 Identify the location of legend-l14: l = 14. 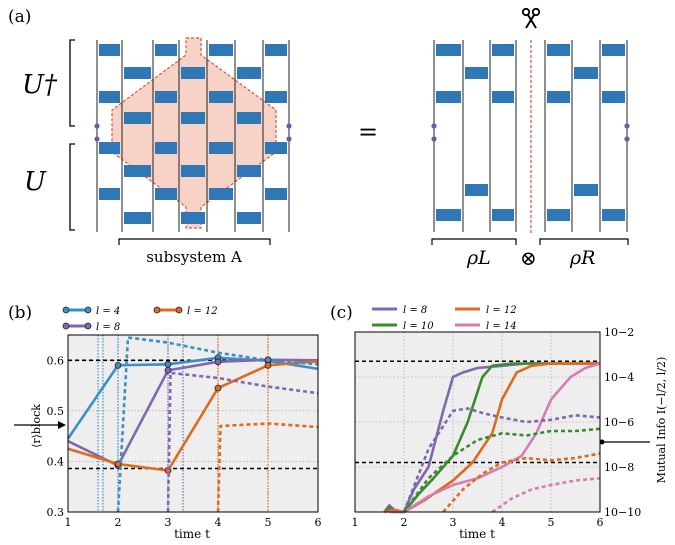
(501, 326).